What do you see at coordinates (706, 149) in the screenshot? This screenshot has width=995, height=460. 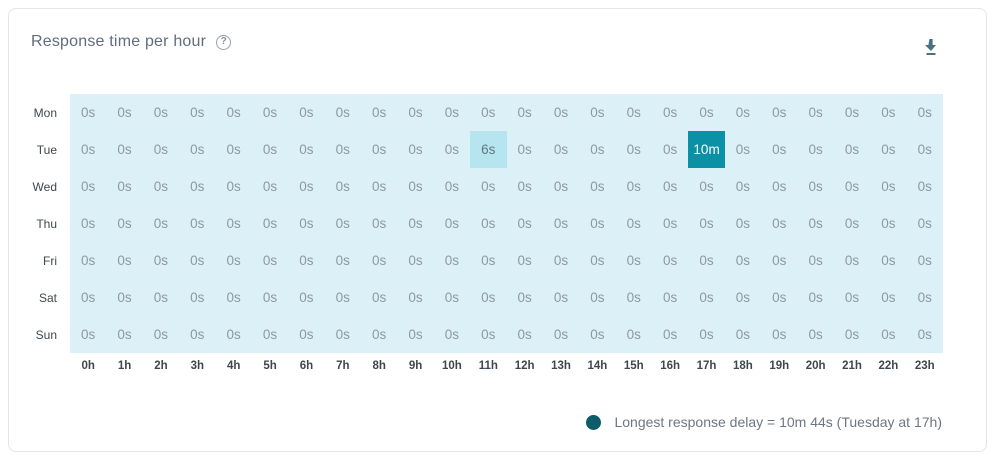 I see `heatmap-cell: 10m` at bounding box center [706, 149].